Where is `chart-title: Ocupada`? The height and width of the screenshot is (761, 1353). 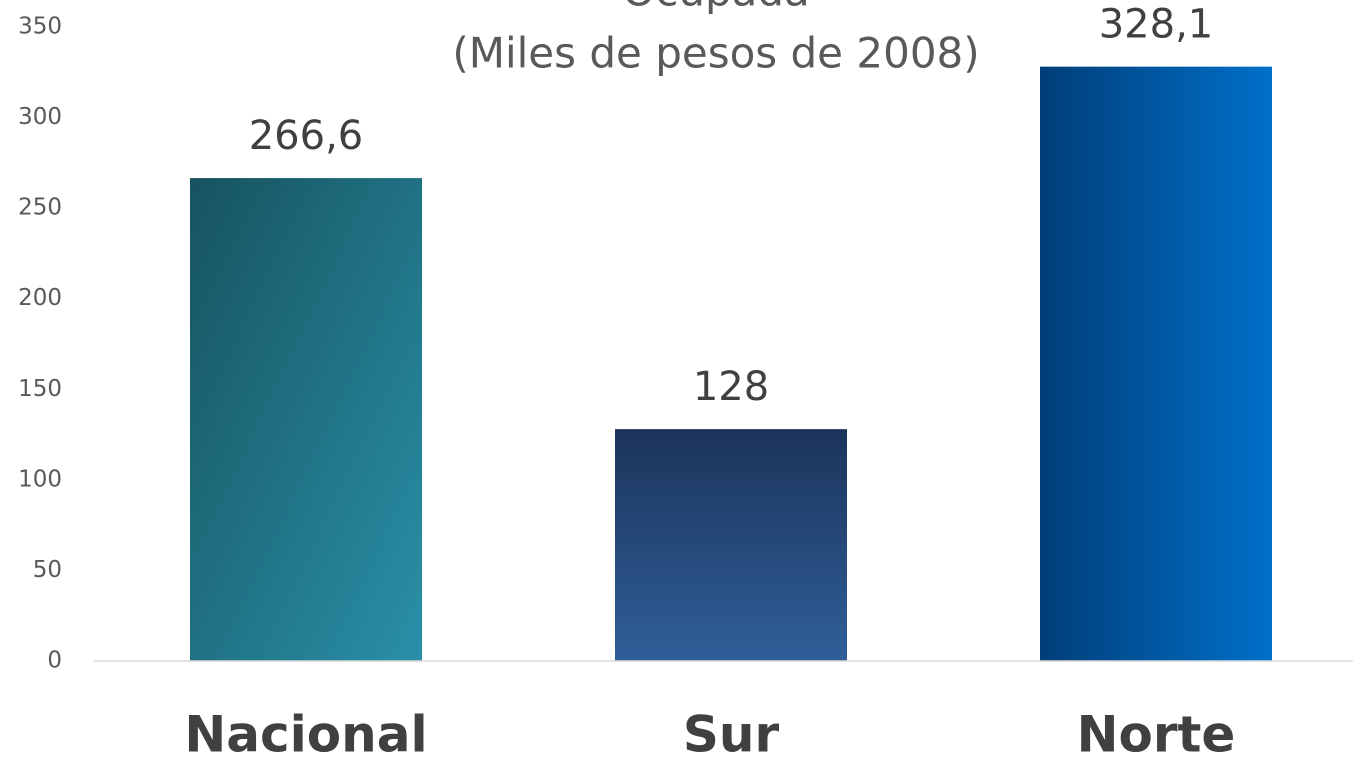
chart-title: Ocupada is located at coordinates (716, 8).